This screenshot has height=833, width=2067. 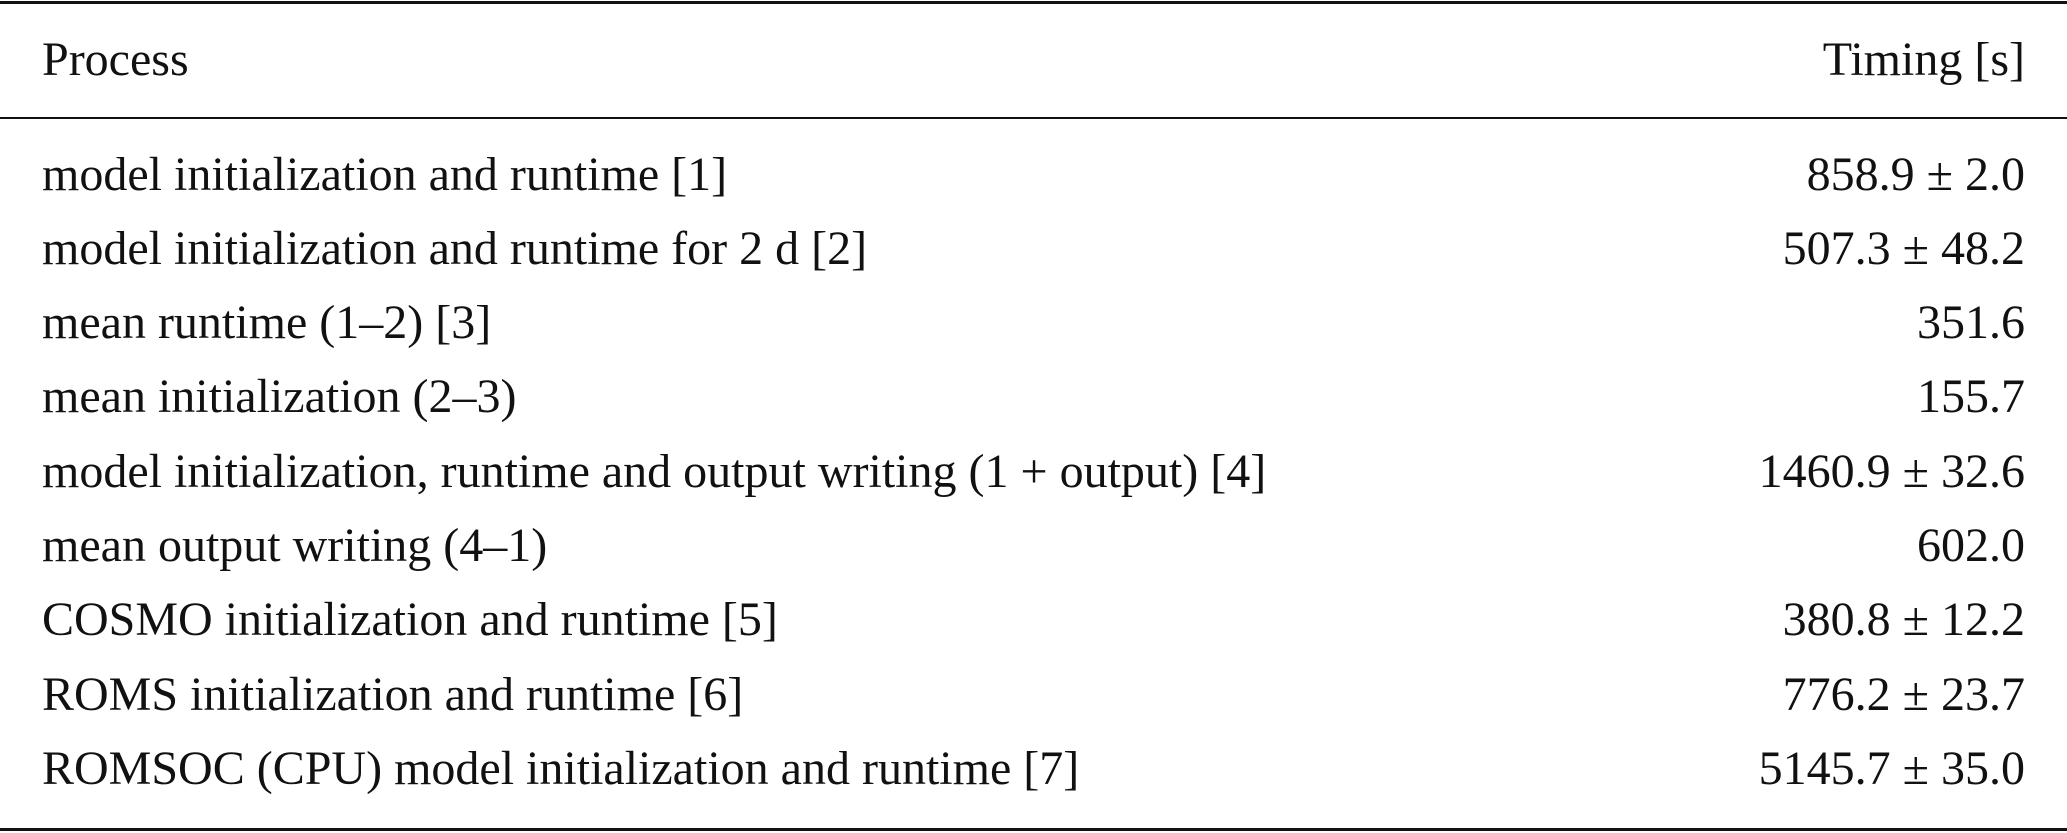 What do you see at coordinates (1033, 323) in the screenshot?
I see `table-row: mean runtime (1–2) [3] 351.6` at bounding box center [1033, 323].